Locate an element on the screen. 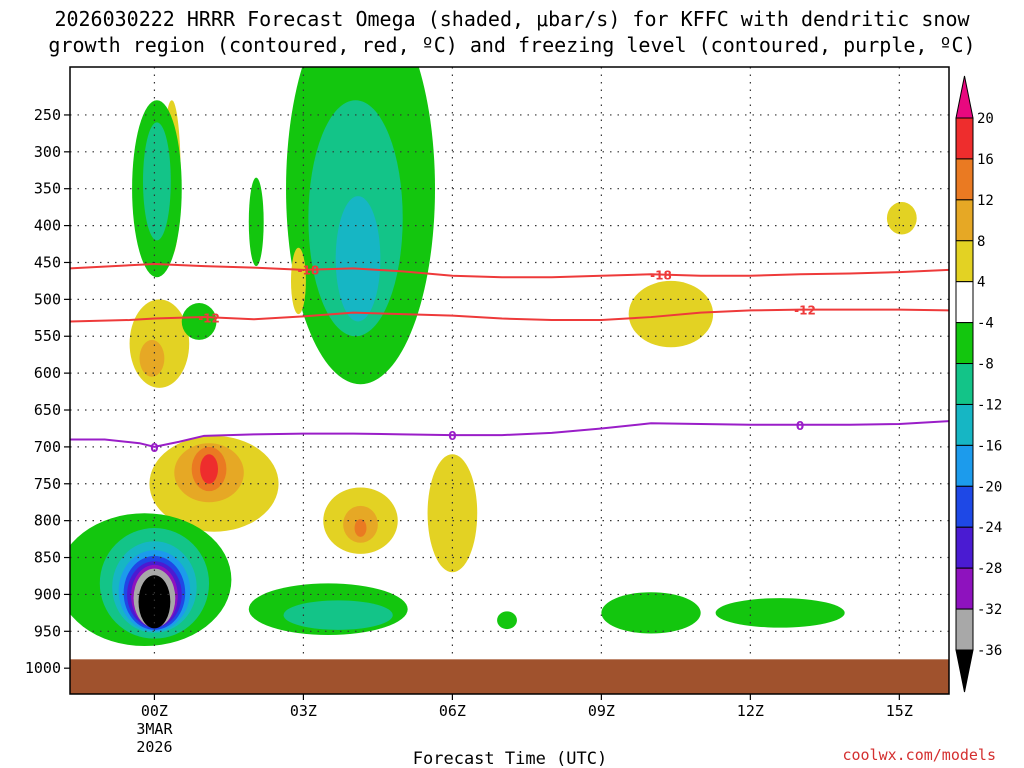 This screenshot has height=768, width=1024. credit-text: coolwx.com/models is located at coordinates (919, 755).